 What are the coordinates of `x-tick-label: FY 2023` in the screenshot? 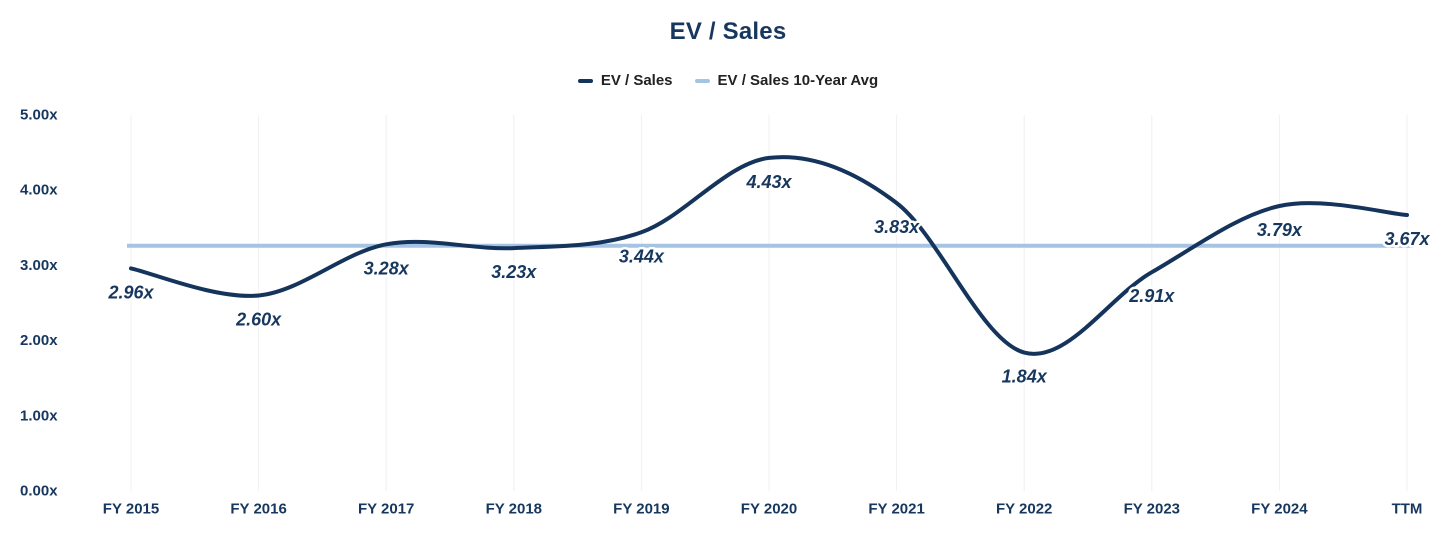 It's located at (1152, 509).